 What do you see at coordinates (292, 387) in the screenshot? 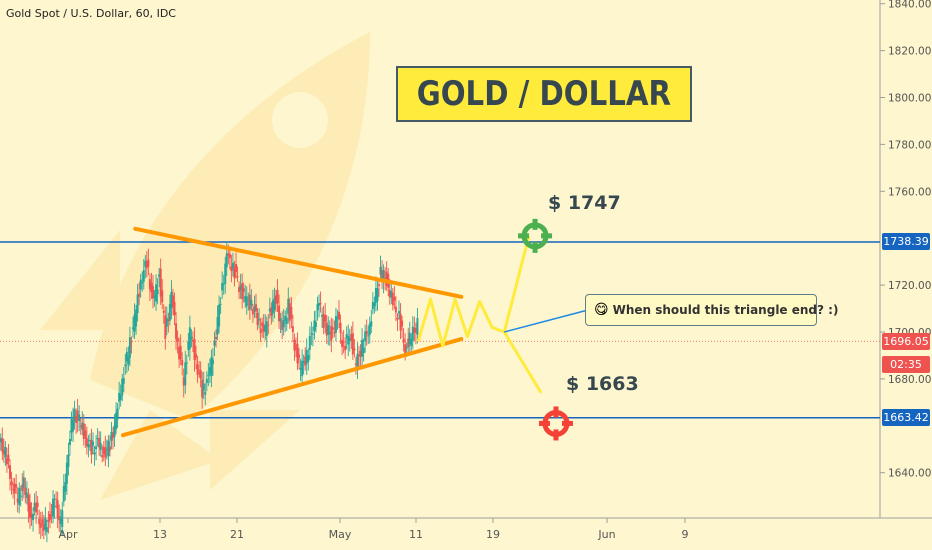
I see `support-trendline` at bounding box center [292, 387].